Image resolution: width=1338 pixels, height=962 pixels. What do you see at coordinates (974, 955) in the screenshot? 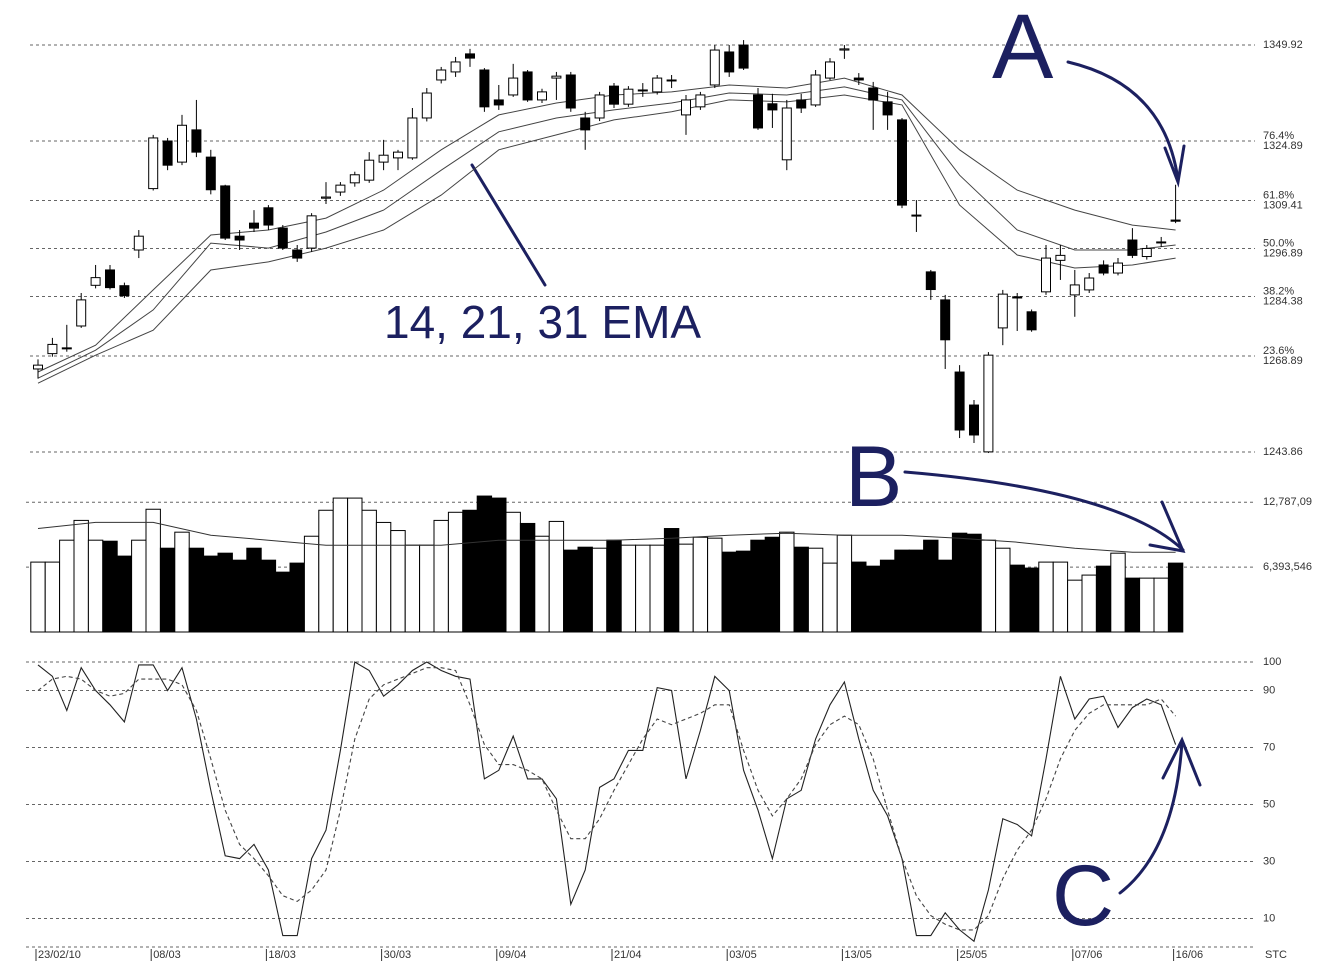
I see `x-tick-label: 25/05` at bounding box center [974, 955].